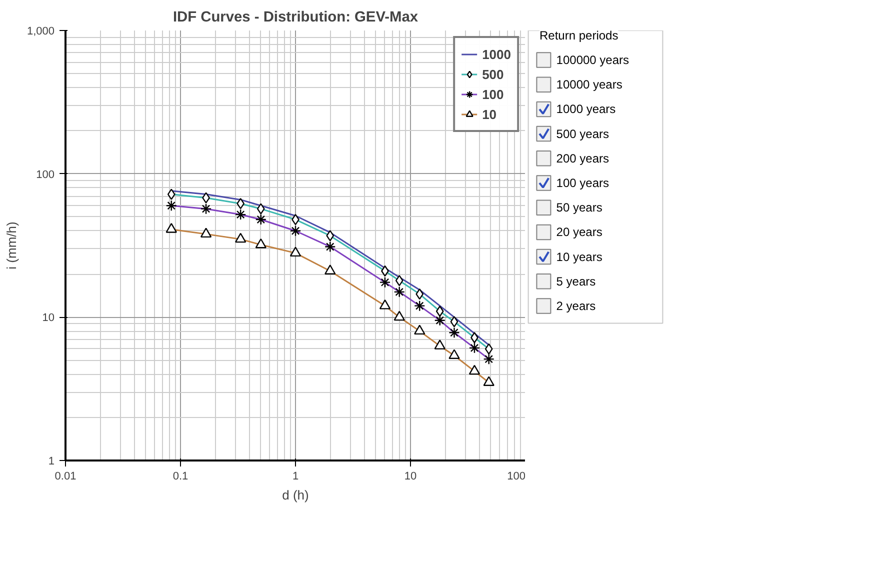 The width and height of the screenshot is (885, 570). What do you see at coordinates (295, 476) in the screenshot?
I see `x-tick-label: 1` at bounding box center [295, 476].